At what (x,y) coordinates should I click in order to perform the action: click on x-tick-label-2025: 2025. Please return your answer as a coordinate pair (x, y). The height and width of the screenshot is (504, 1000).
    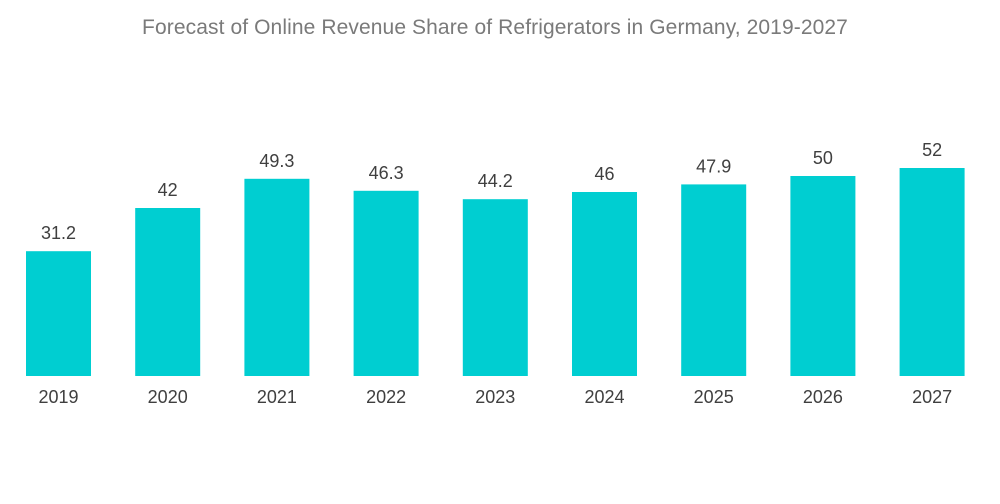
    Looking at the image, I should click on (714, 397).